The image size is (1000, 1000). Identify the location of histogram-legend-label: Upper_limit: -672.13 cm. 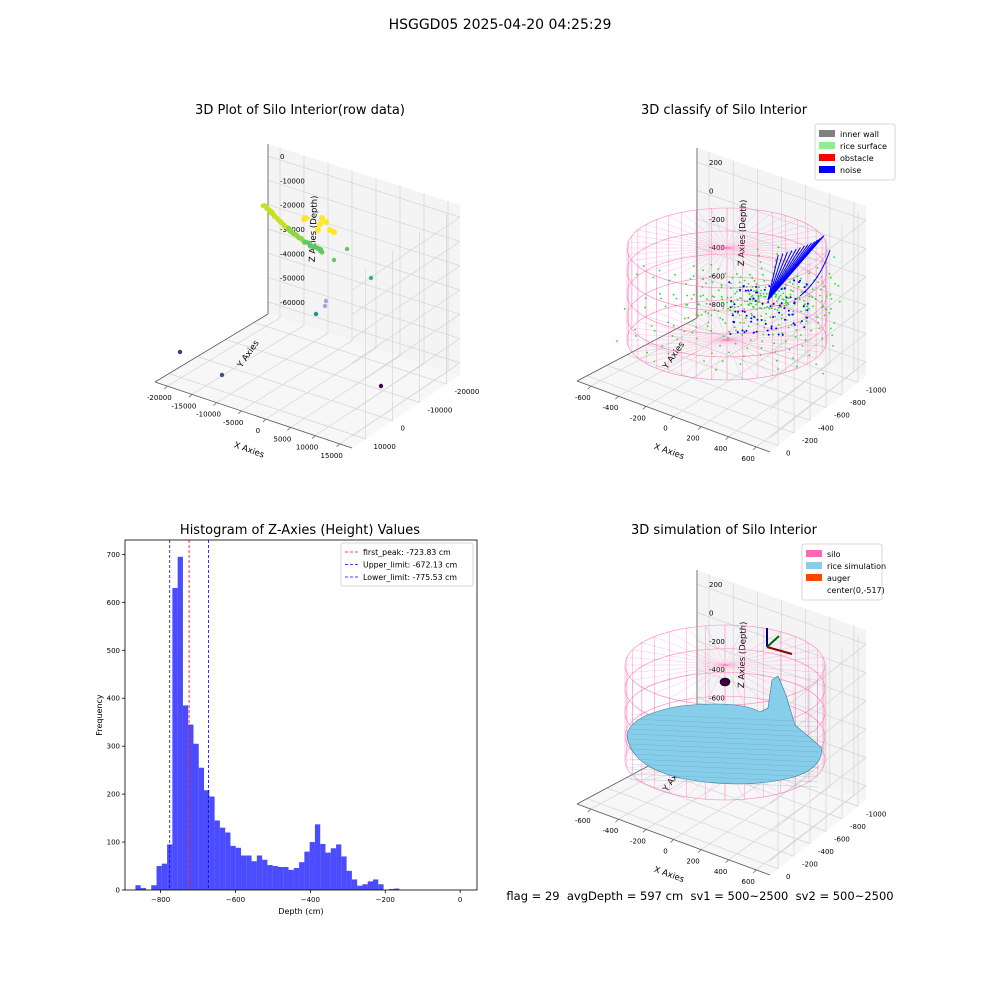
(410, 565).